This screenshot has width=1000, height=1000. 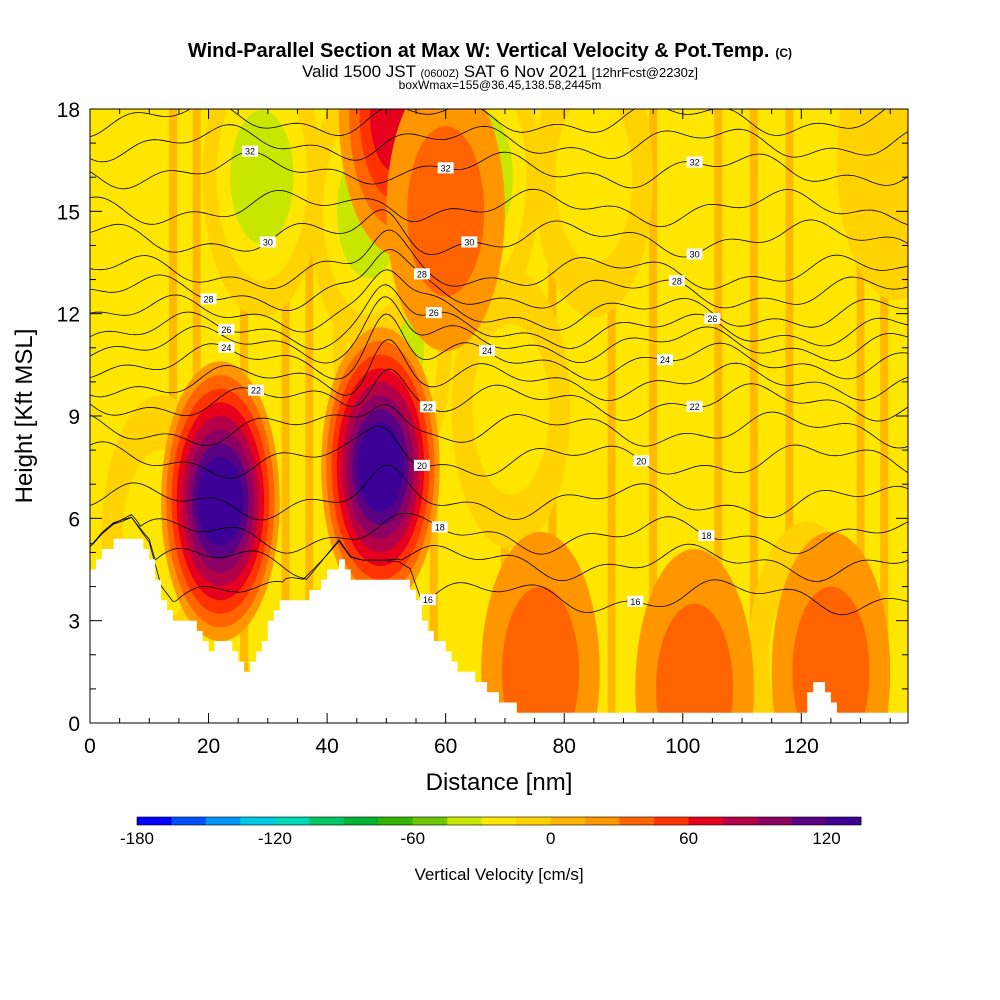 I want to click on y-axis-label: Height [Kft MSL], so click(x=24, y=416).